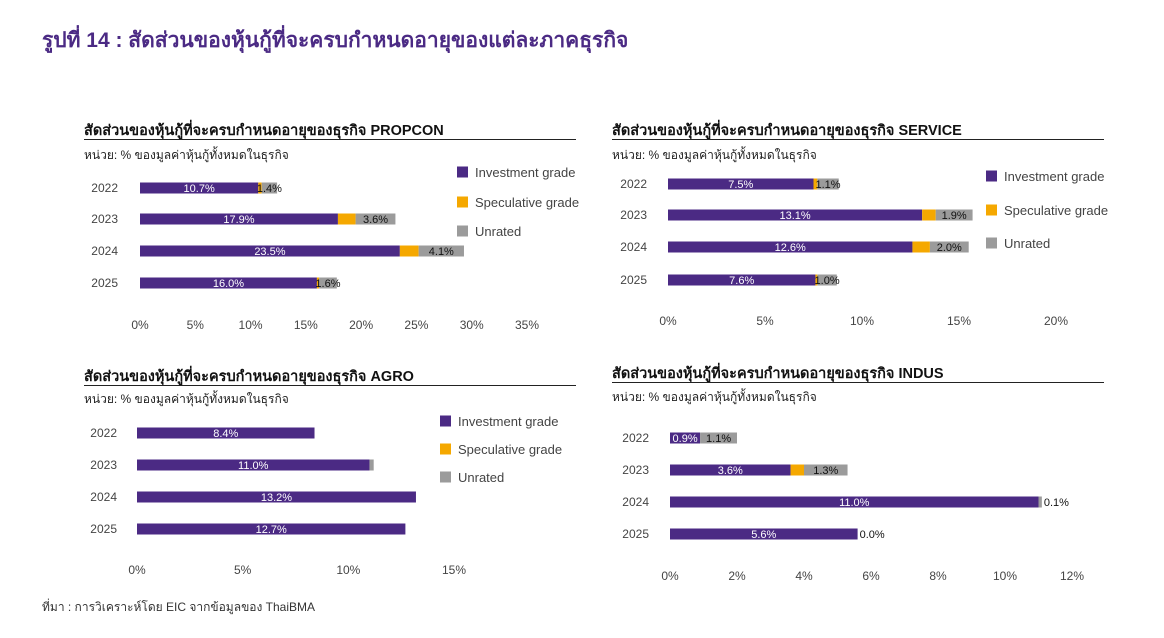 The width and height of the screenshot is (1164, 638). What do you see at coordinates (858, 139) in the screenshot?
I see `panel-rule-service` at bounding box center [858, 139].